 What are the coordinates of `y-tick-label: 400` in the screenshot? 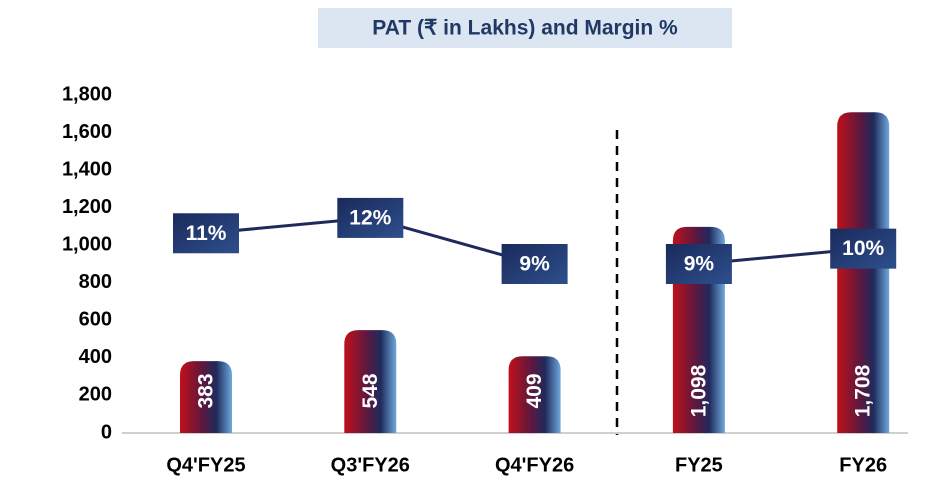 It's located at (95, 357).